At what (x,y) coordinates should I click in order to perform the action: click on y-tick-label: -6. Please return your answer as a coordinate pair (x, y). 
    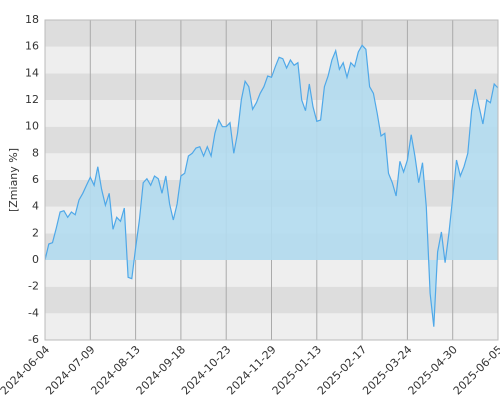
    Looking at the image, I should click on (33, 339).